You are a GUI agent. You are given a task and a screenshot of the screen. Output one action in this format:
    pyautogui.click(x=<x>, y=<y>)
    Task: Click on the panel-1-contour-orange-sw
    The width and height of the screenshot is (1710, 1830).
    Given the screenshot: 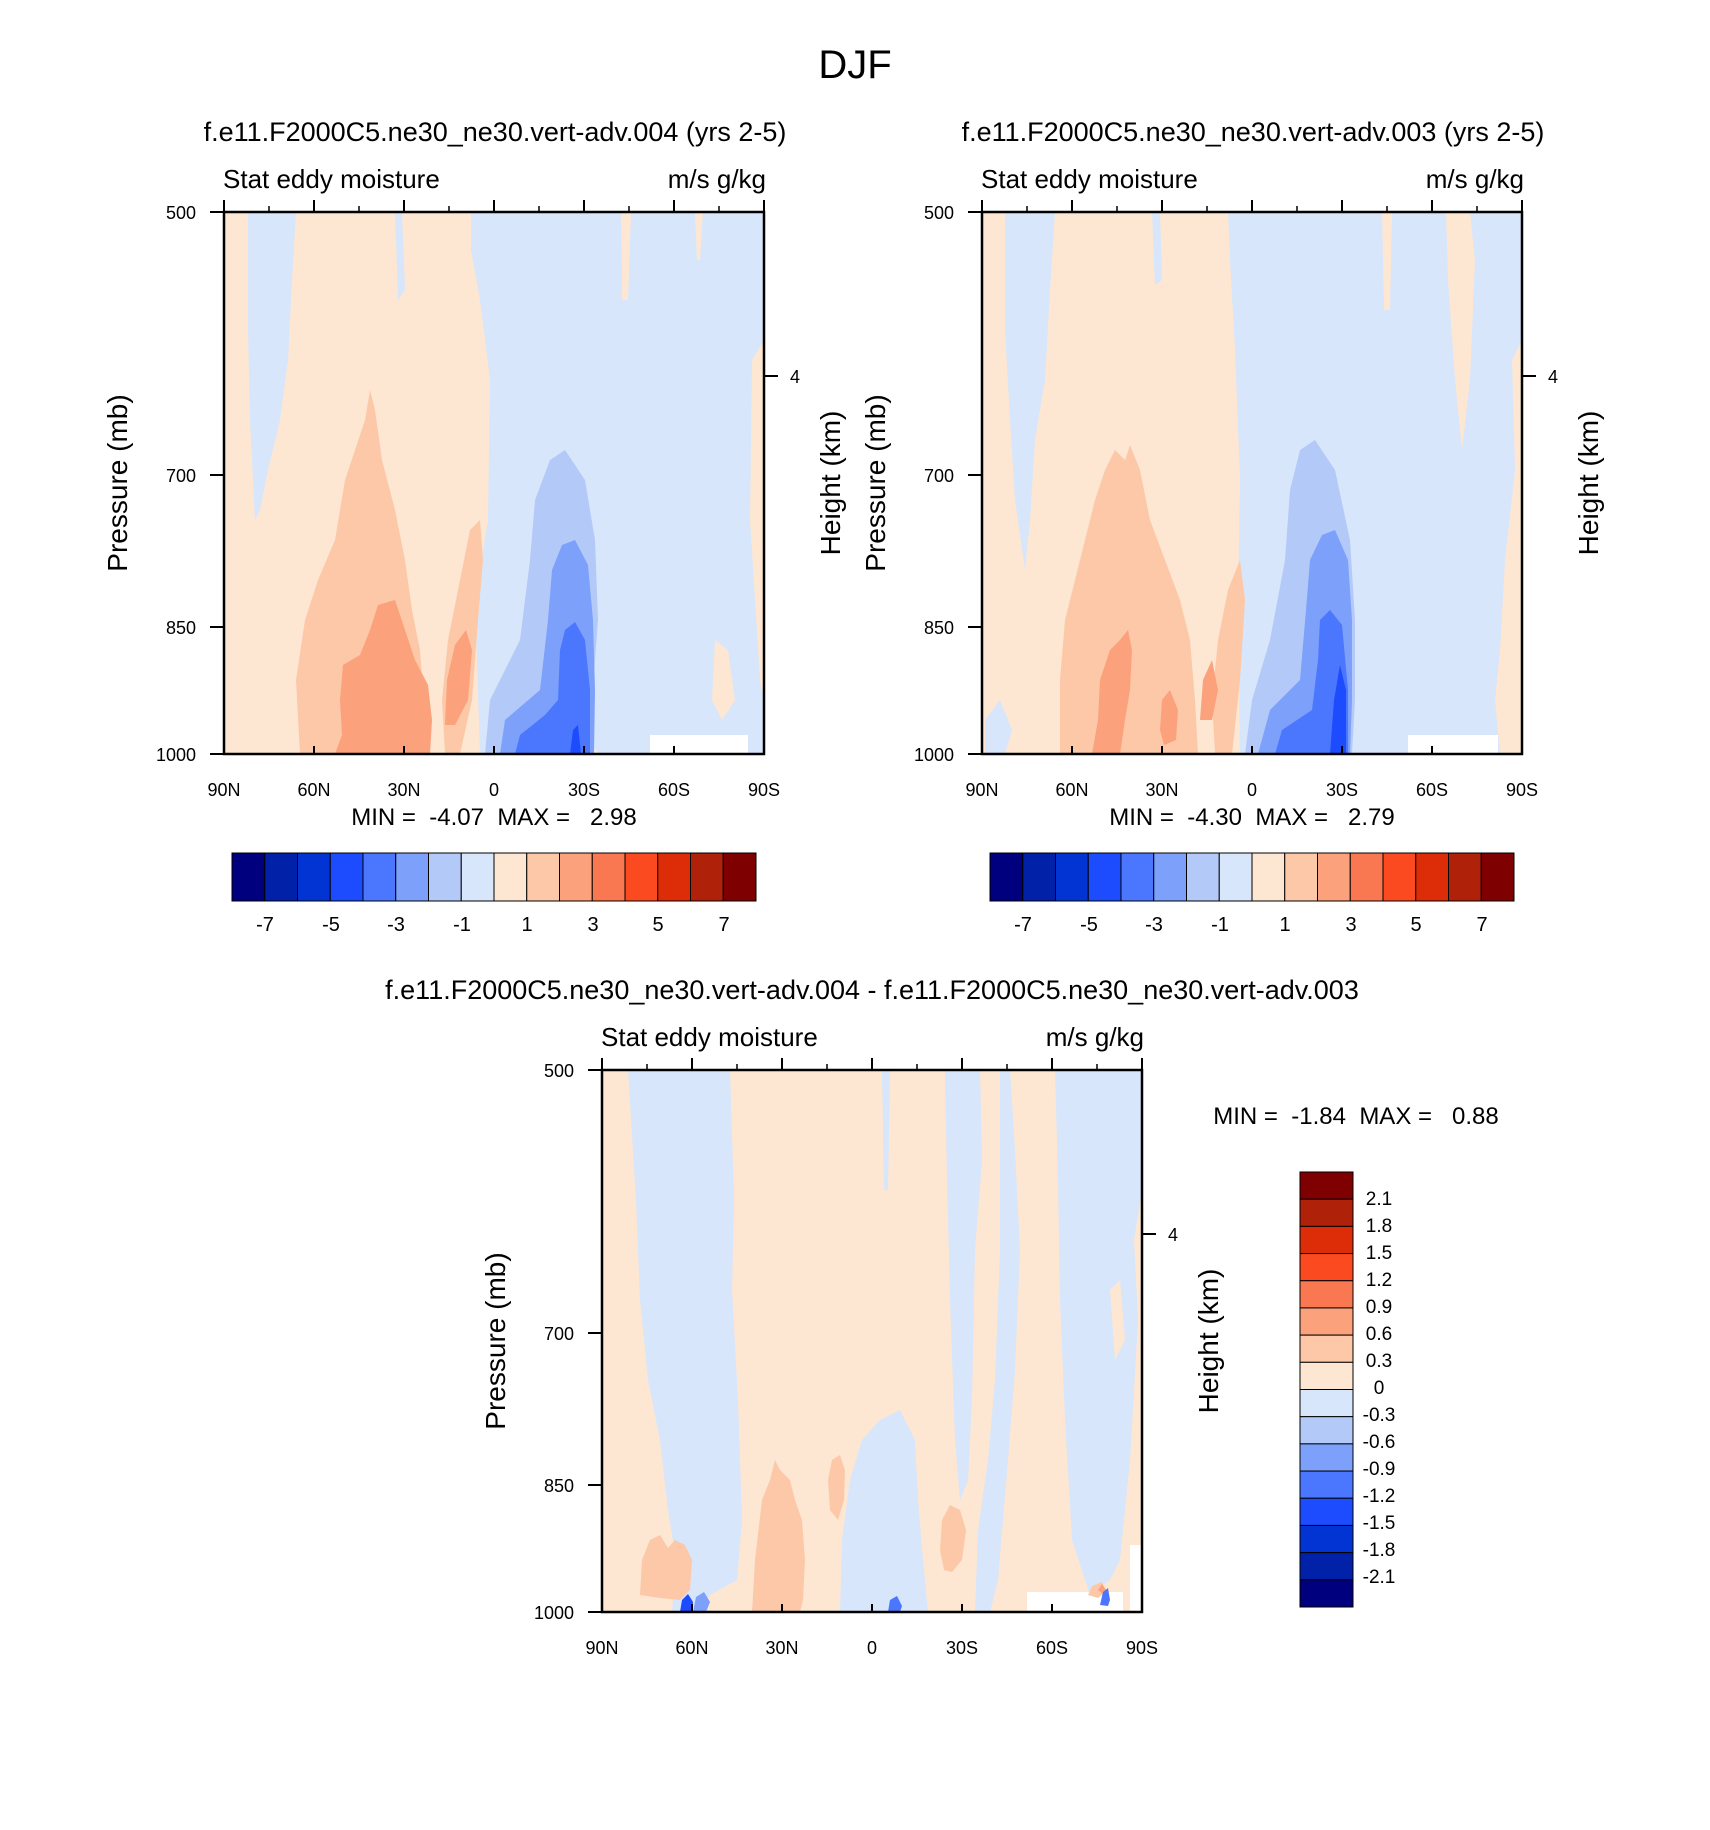 What is the action you would take?
    pyautogui.click(x=723, y=680)
    